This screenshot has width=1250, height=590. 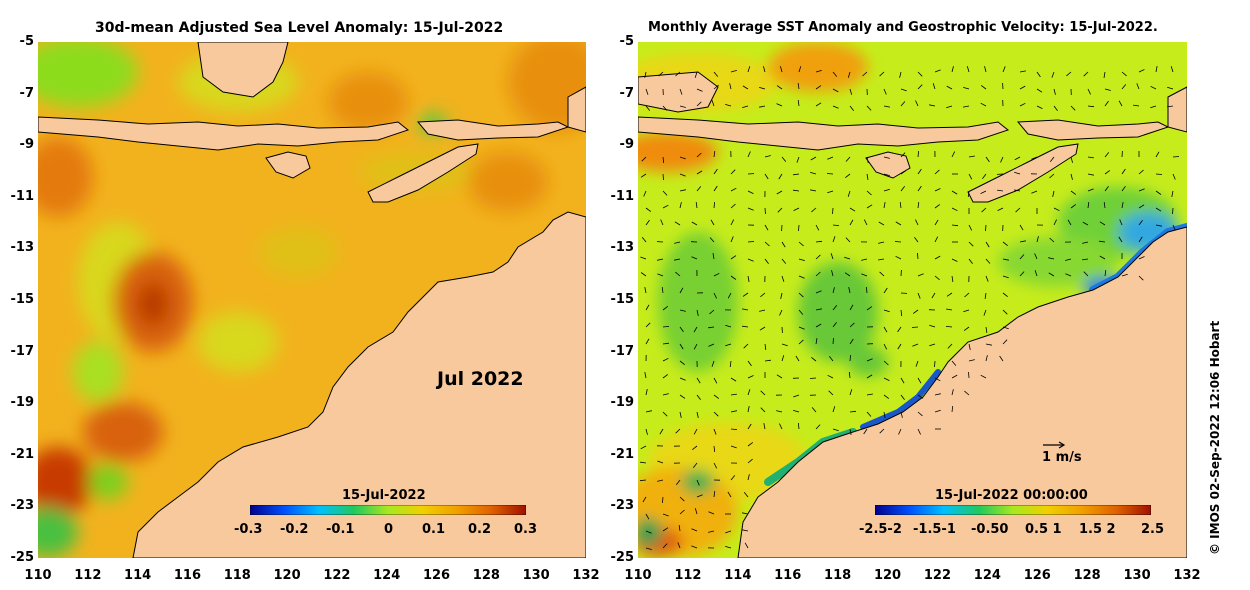 I want to click on right-colorbar, so click(x=1013, y=510).